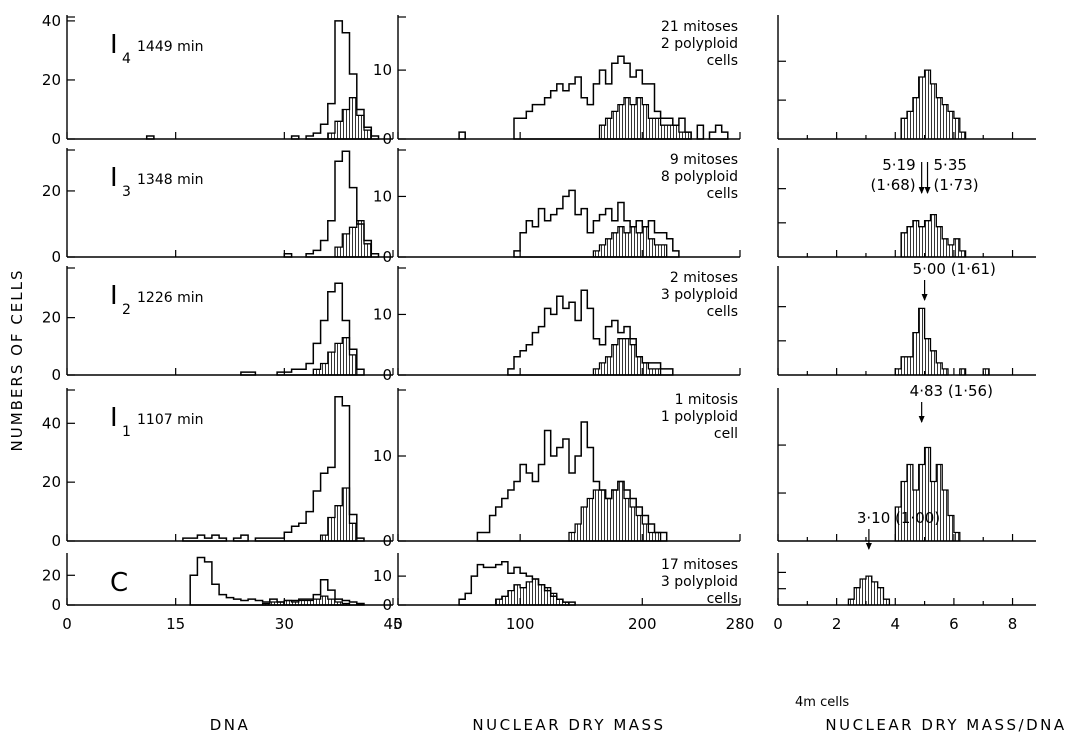  I want to click on mean-label: 3·10 (1·00), so click(898, 518).